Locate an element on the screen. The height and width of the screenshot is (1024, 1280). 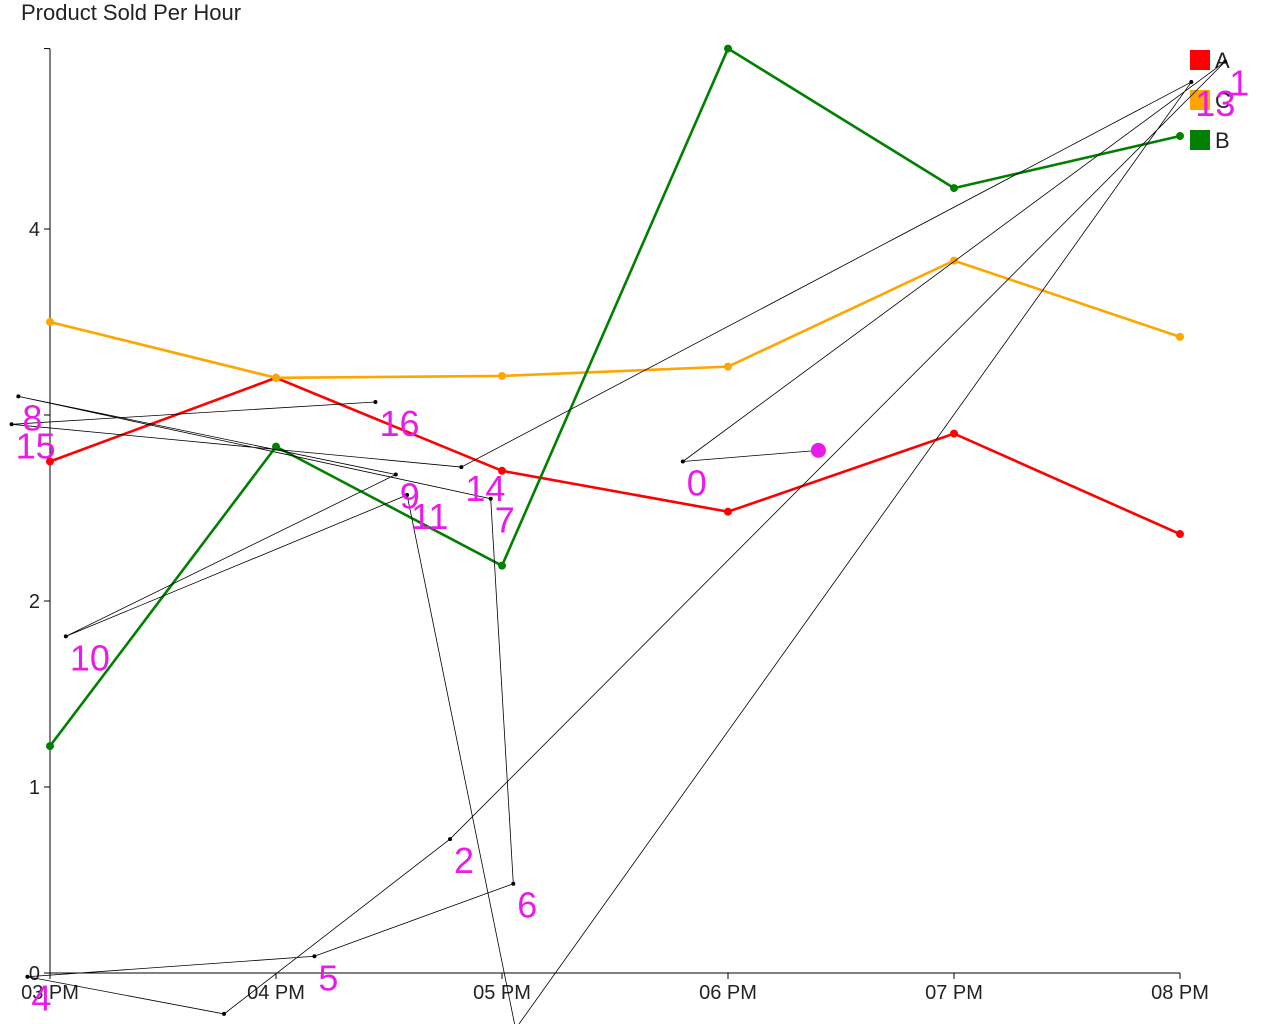
x-tick-label: 03 PM is located at coordinates (50, 993).